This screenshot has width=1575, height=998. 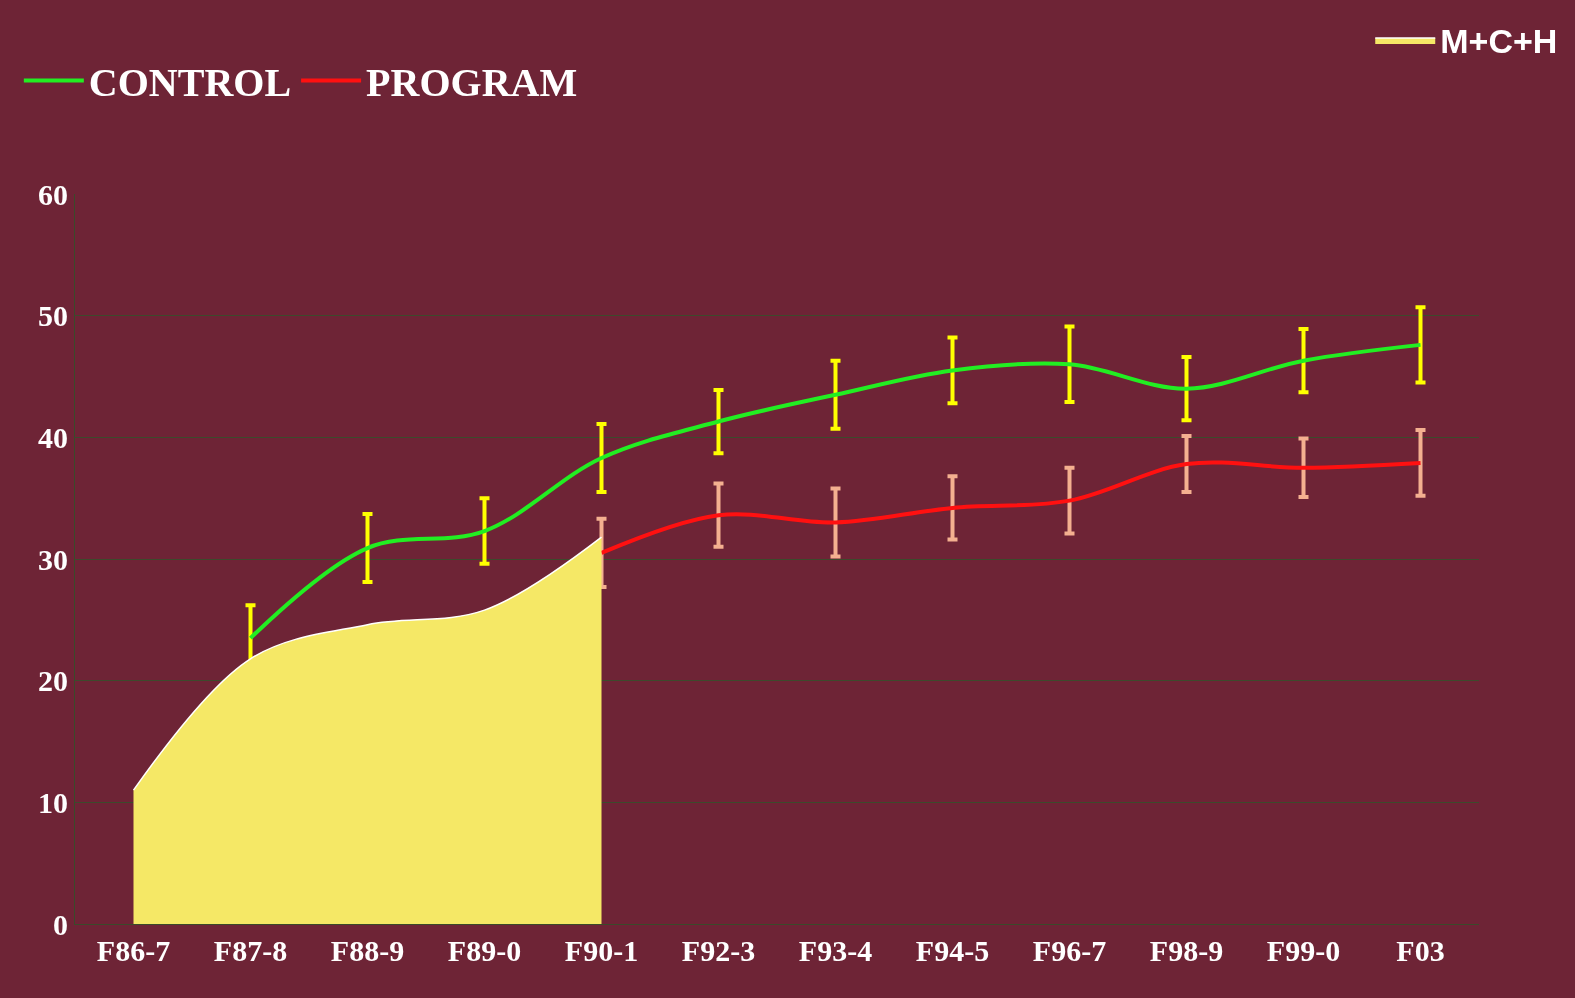 I want to click on x-tick-label: F99-0, so click(x=1303, y=950).